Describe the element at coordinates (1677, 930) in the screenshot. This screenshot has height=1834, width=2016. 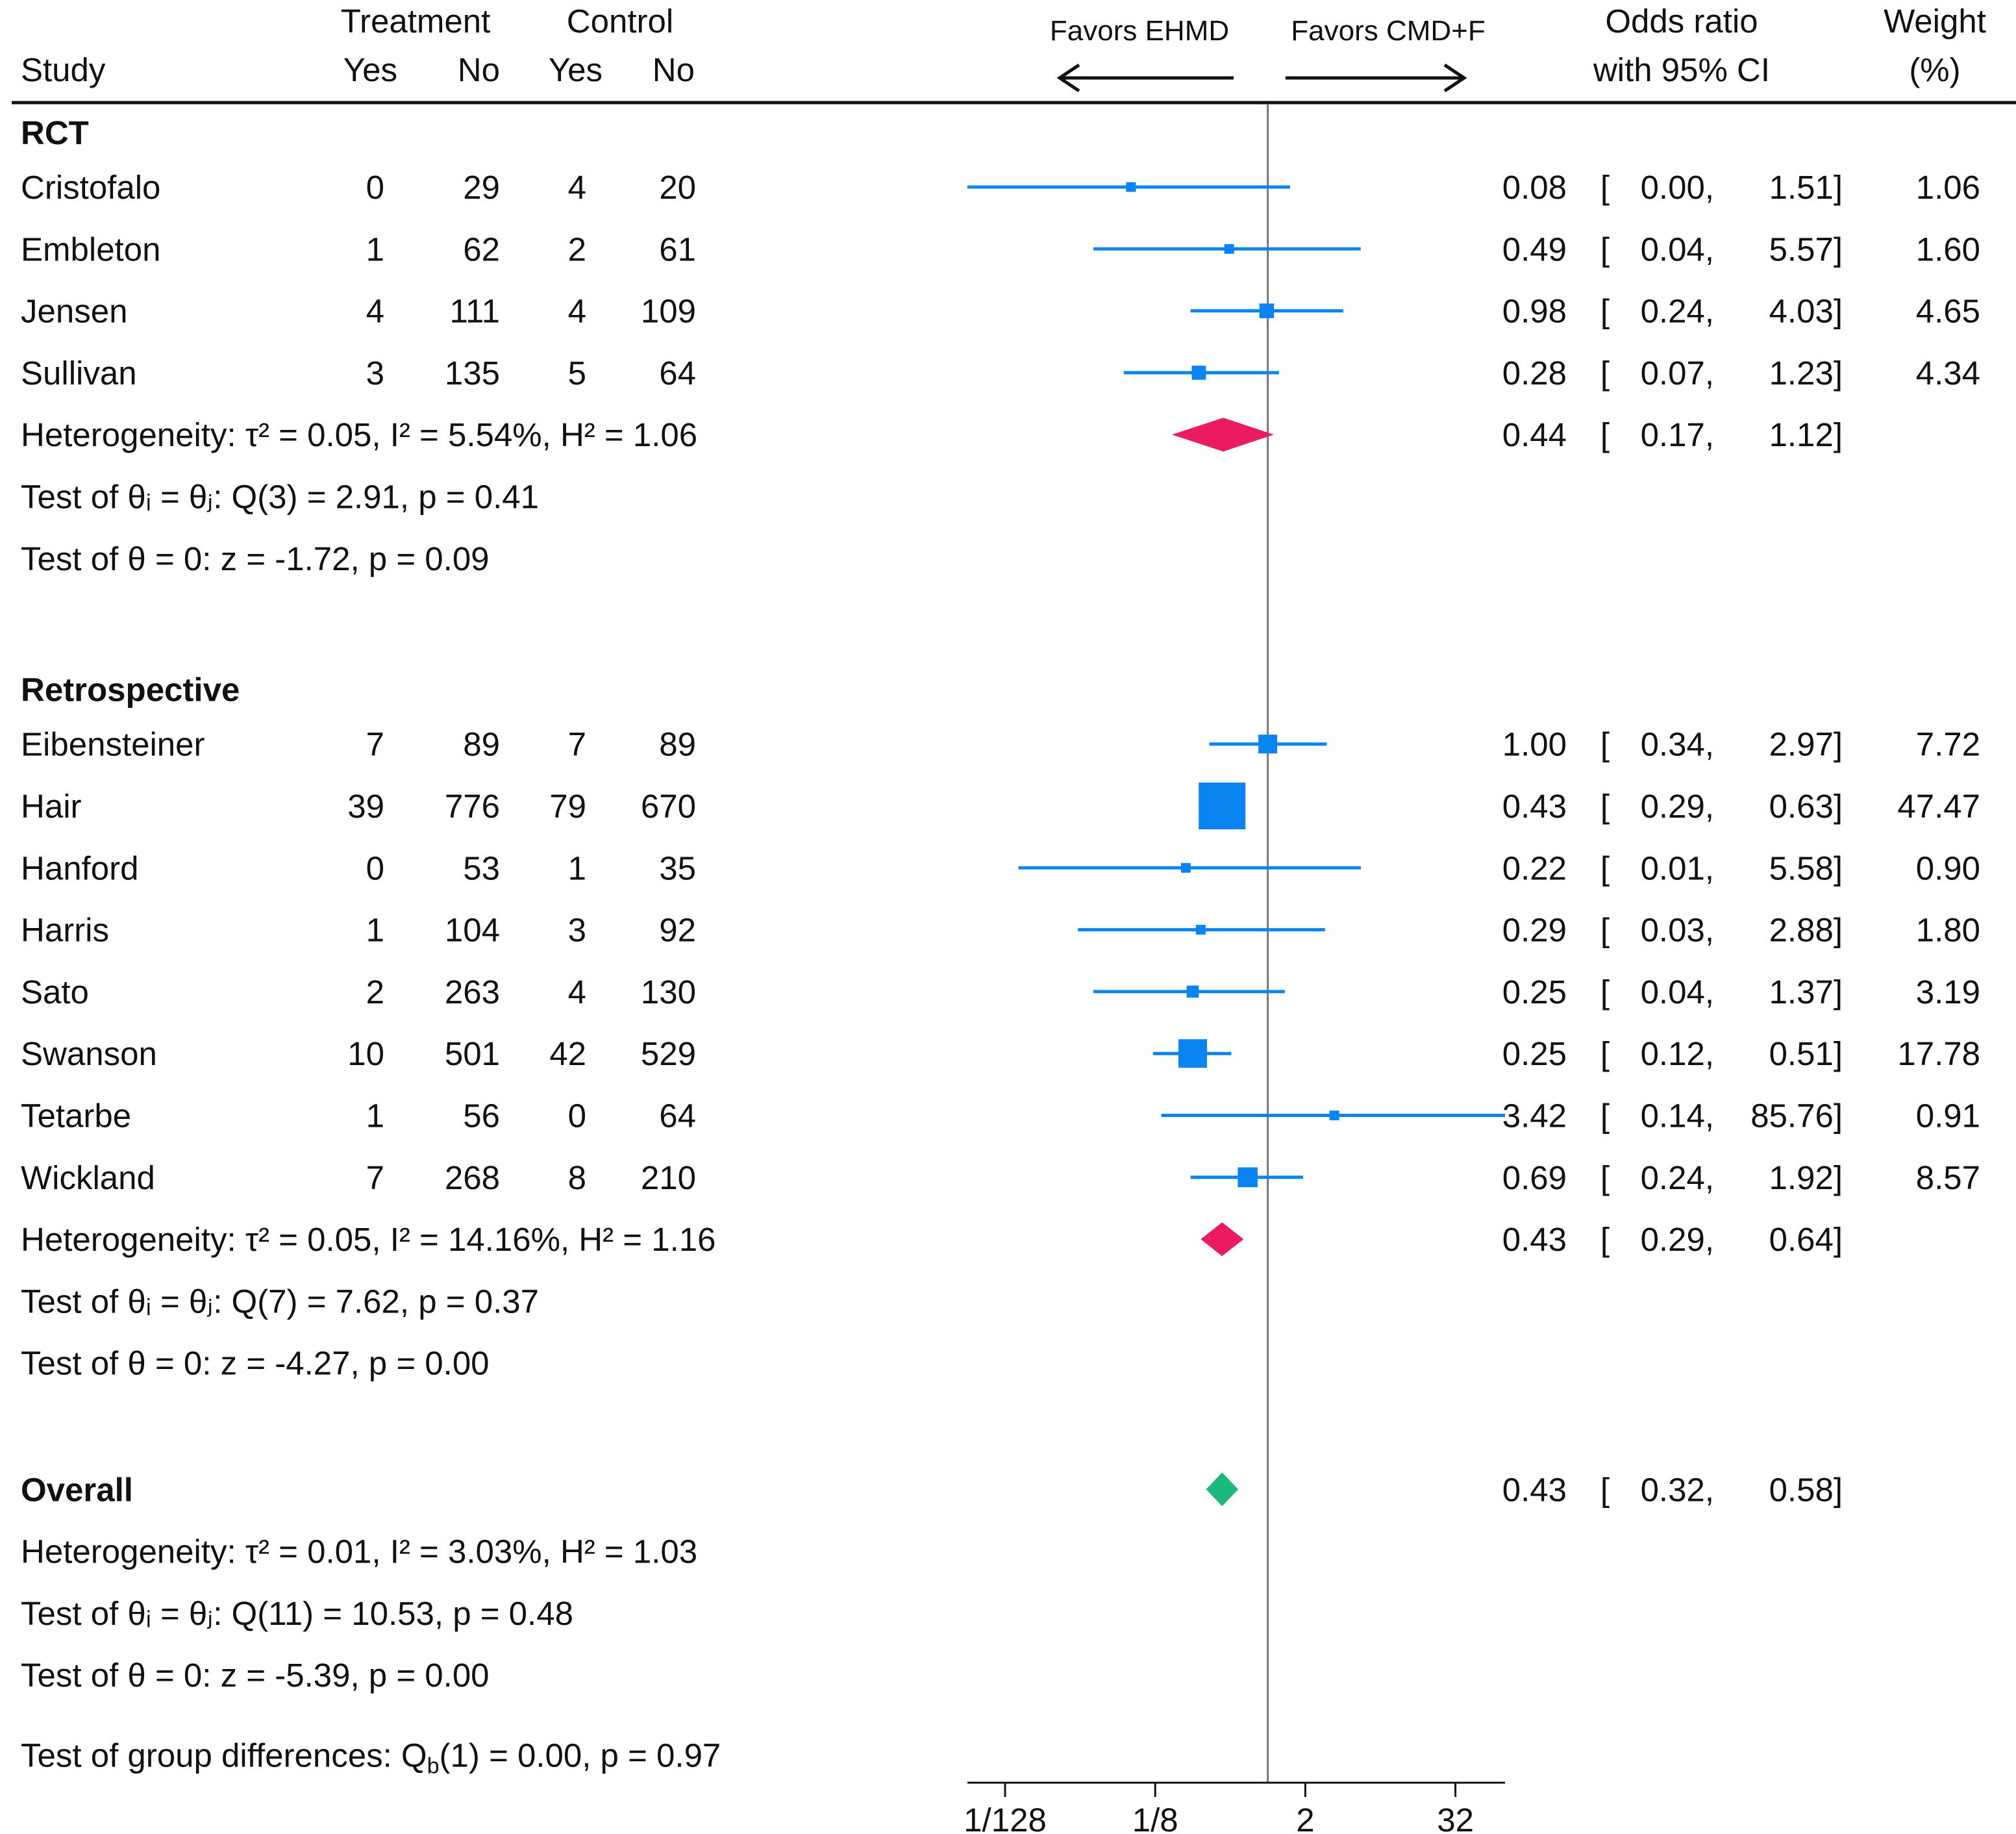
I see `study-harris-ci-lower: 0.03,` at that location.